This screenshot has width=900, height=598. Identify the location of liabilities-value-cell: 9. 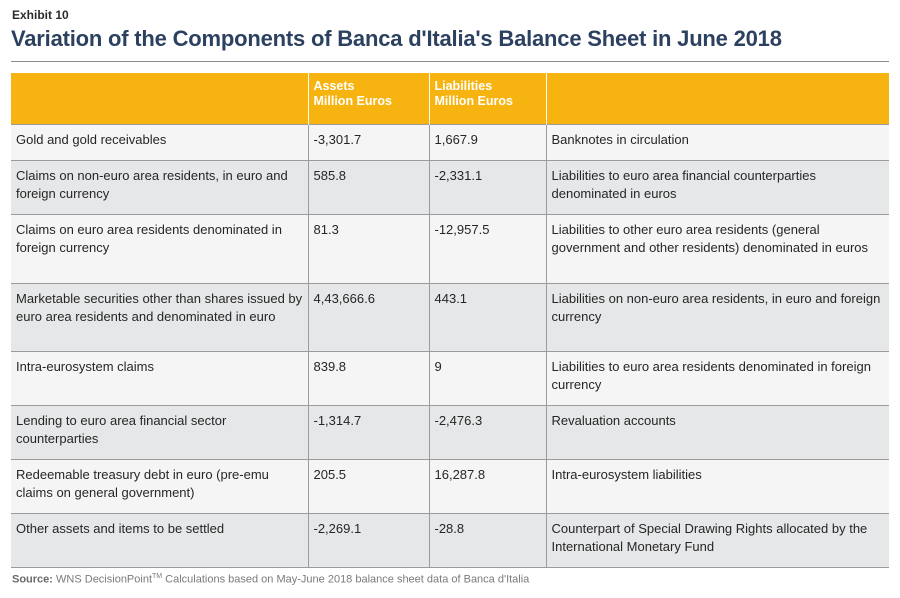
(487, 378).